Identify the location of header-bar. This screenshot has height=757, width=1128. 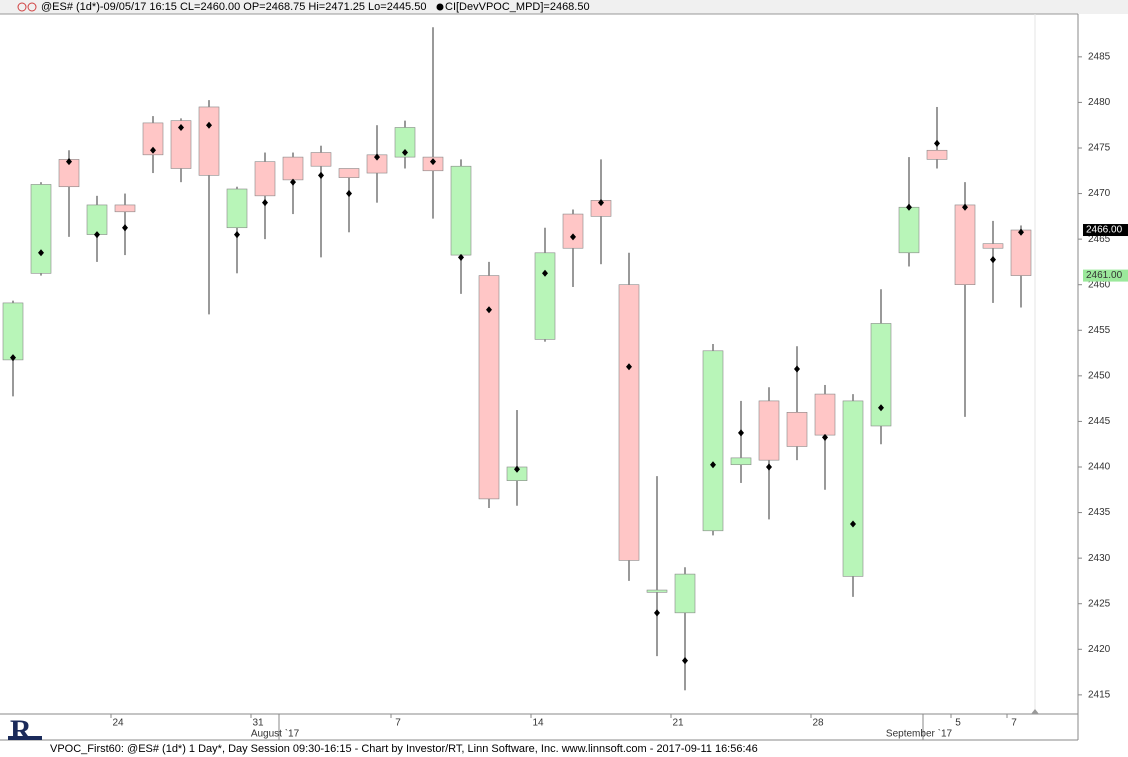
(564, 7).